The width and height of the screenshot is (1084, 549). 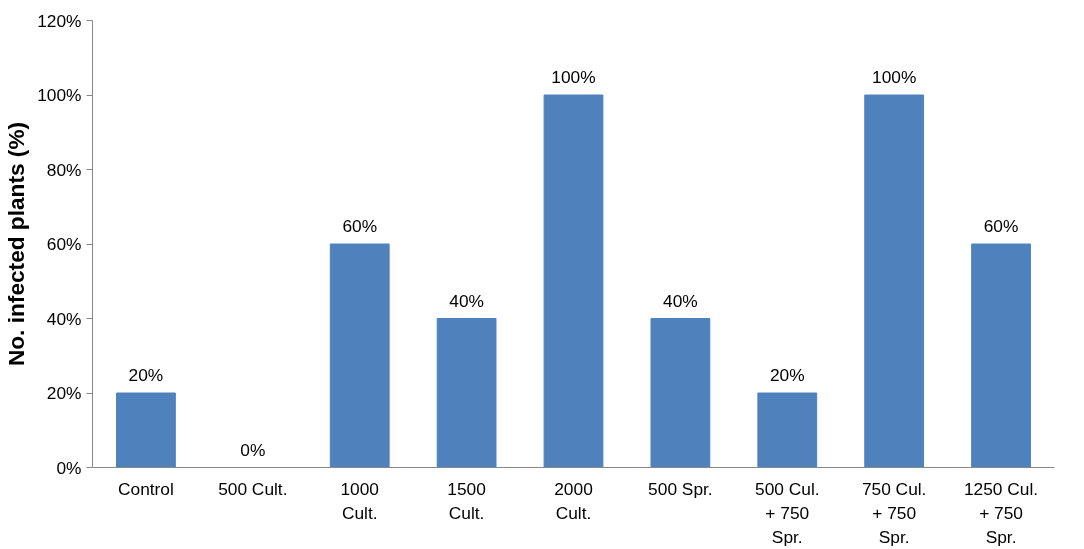 What do you see at coordinates (59, 20) in the screenshot?
I see `y-tick-label: 120%` at bounding box center [59, 20].